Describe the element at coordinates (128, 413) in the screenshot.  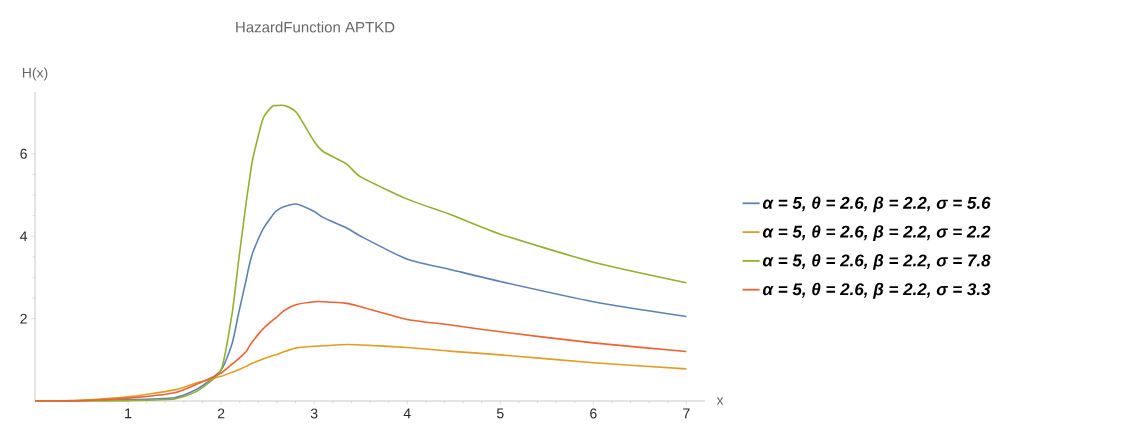
I see `x-tick-label: 1` at that location.